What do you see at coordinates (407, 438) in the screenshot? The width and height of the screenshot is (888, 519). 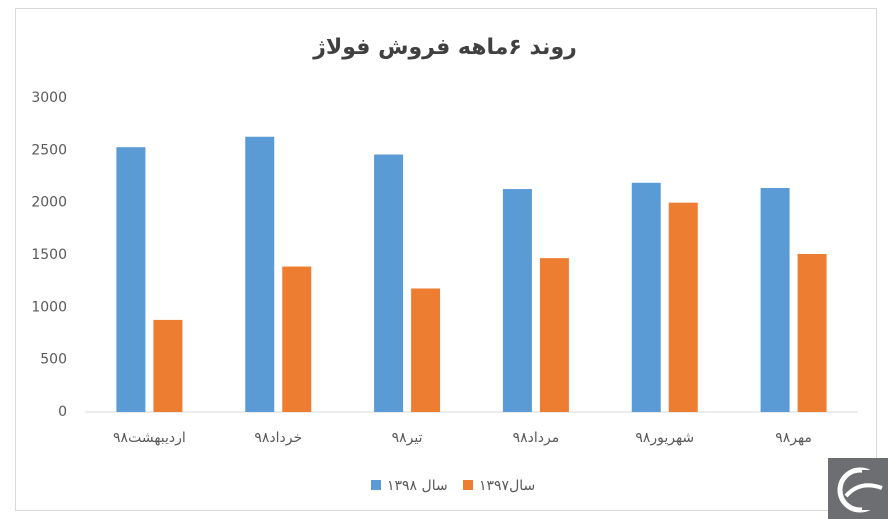 I see `x-tick-label: تیر۹۸` at bounding box center [407, 438].